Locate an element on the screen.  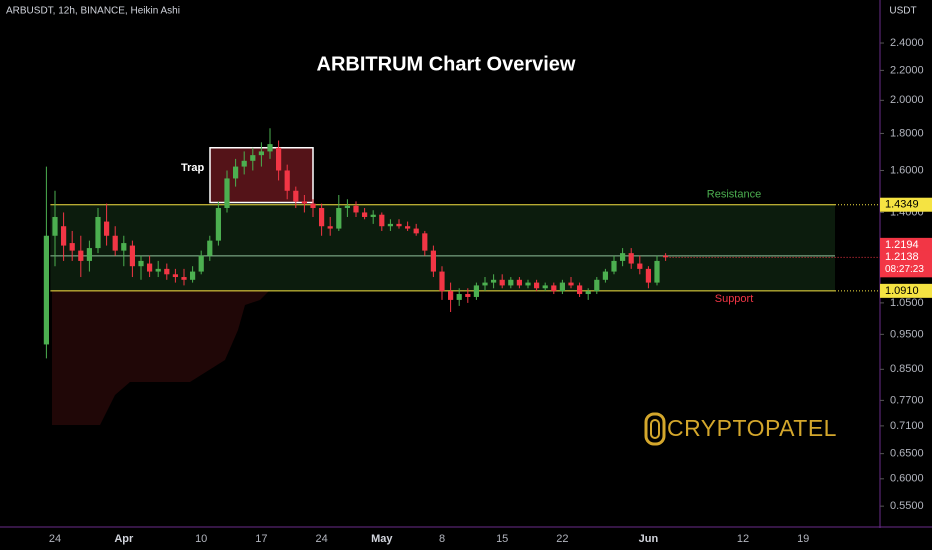
x-tick-label: 10 is located at coordinates (201, 539).